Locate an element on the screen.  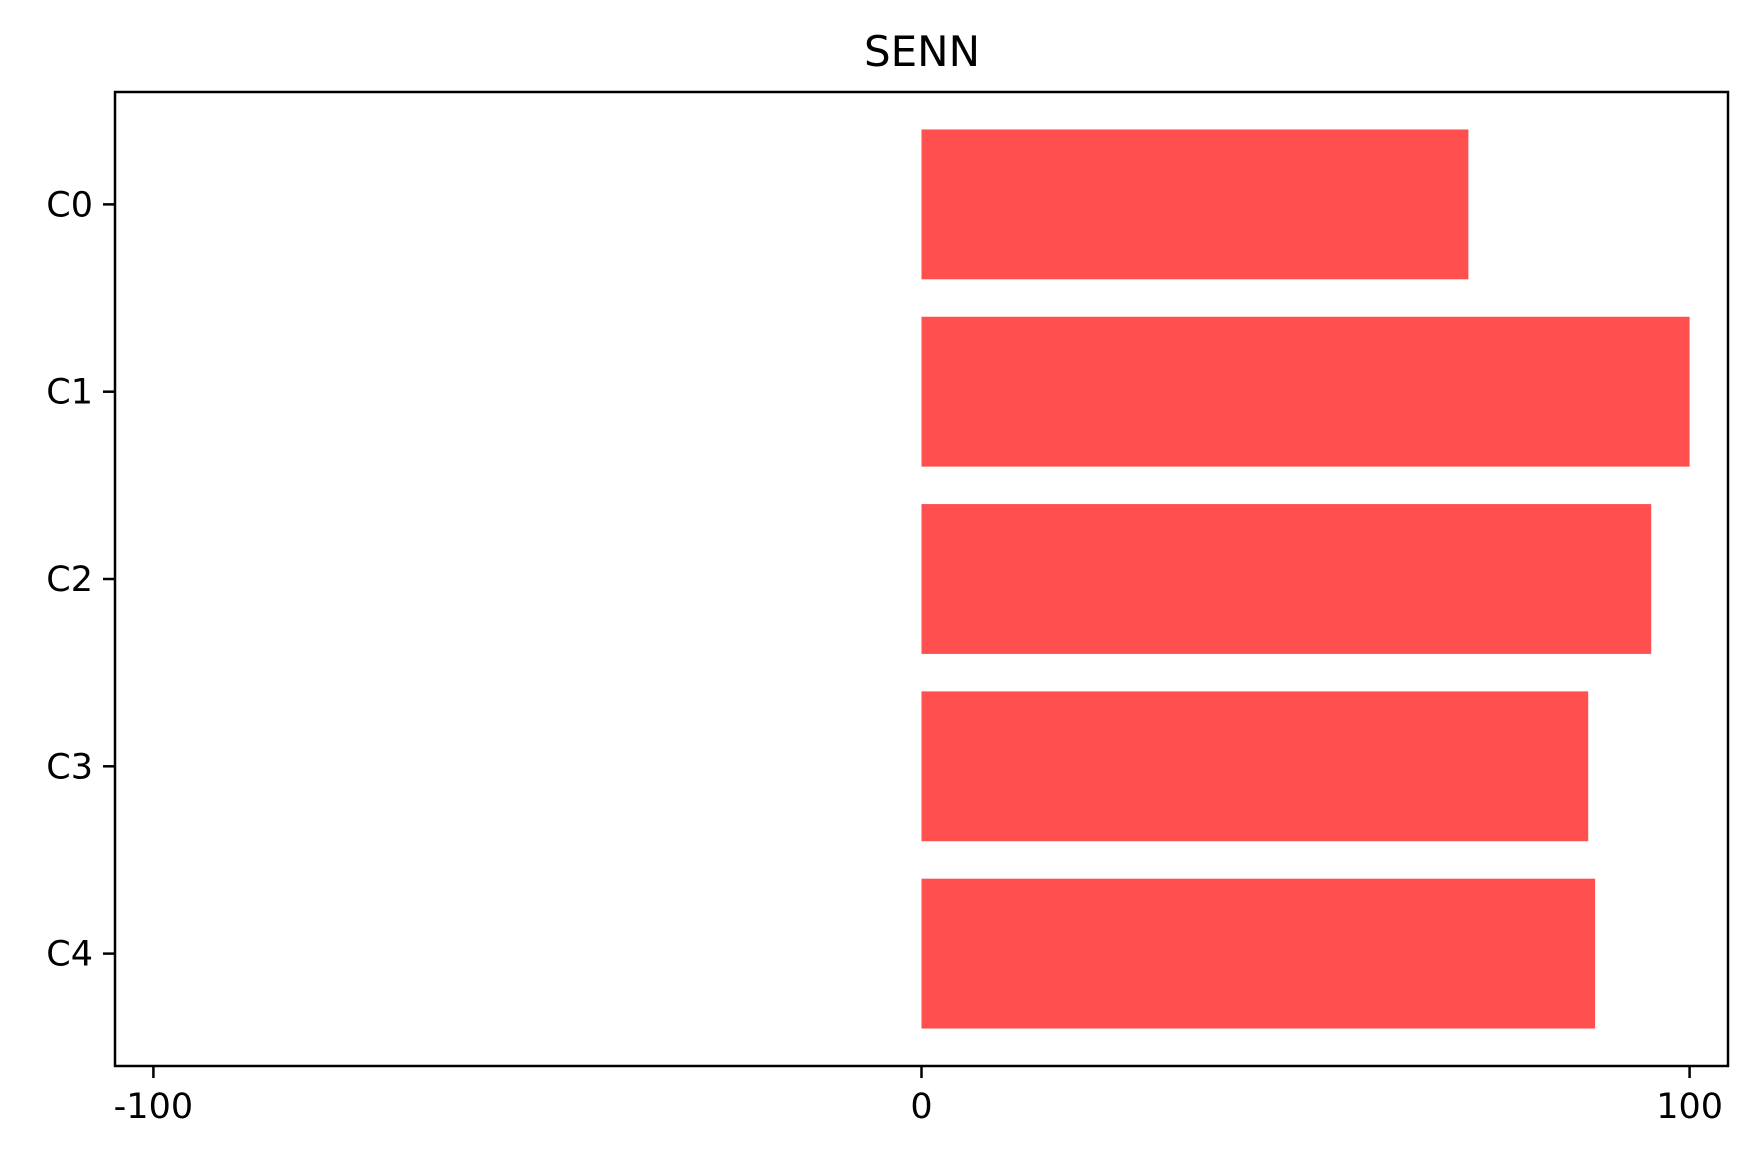
chart-title: SENN is located at coordinates (922, 51).